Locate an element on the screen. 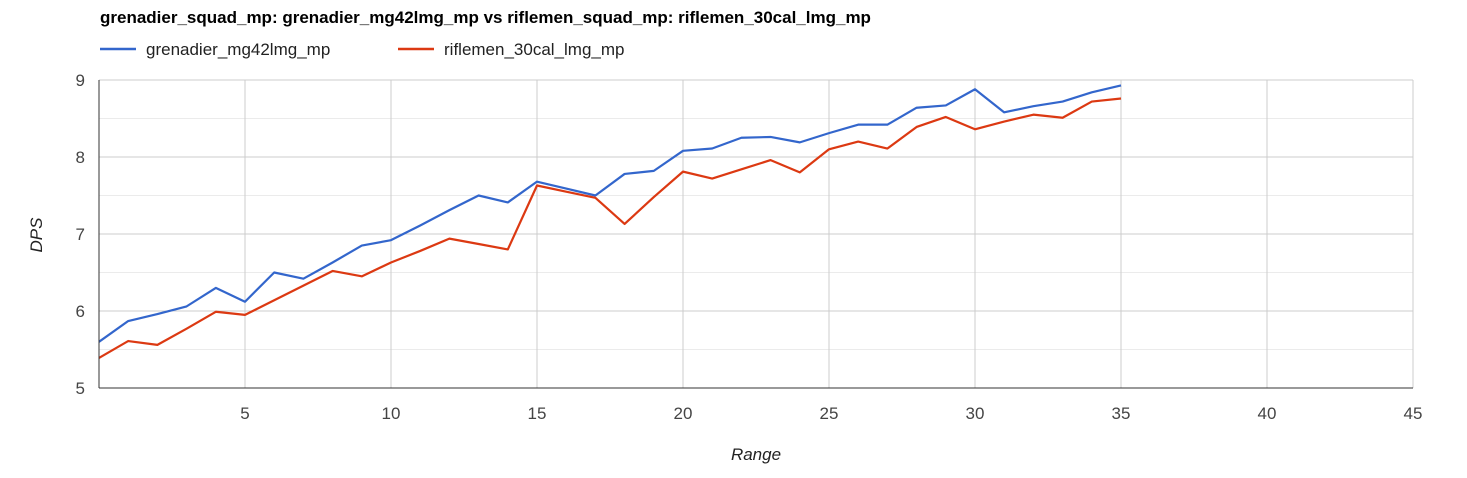 Image resolution: width=1467 pixels, height=478 pixels. y-tick-label: 7 is located at coordinates (80, 234).